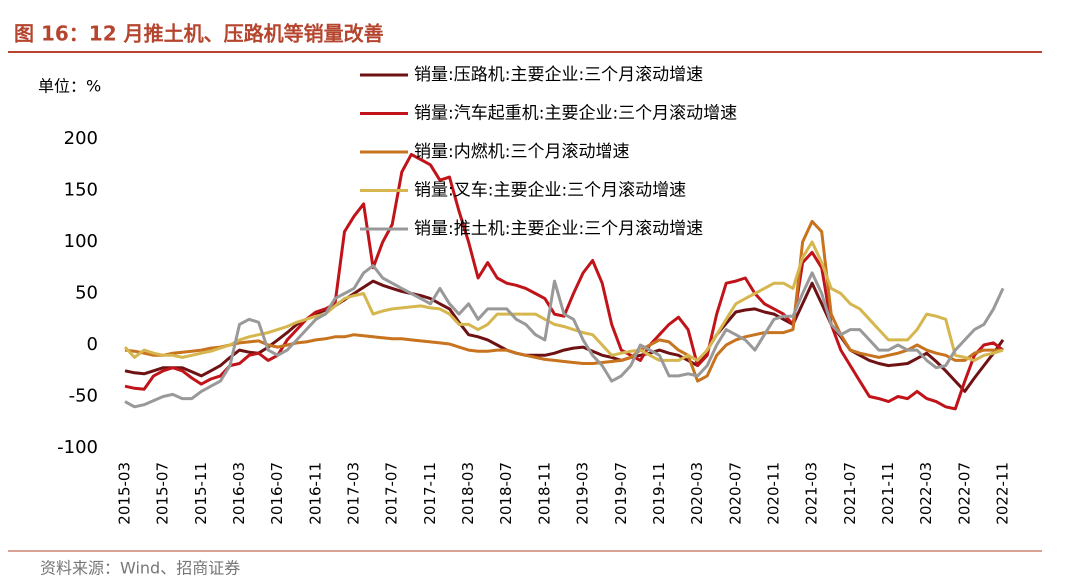 Image resolution: width=1080 pixels, height=588 pixels. I want to click on x-tick-label: 2021-11, so click(888, 493).